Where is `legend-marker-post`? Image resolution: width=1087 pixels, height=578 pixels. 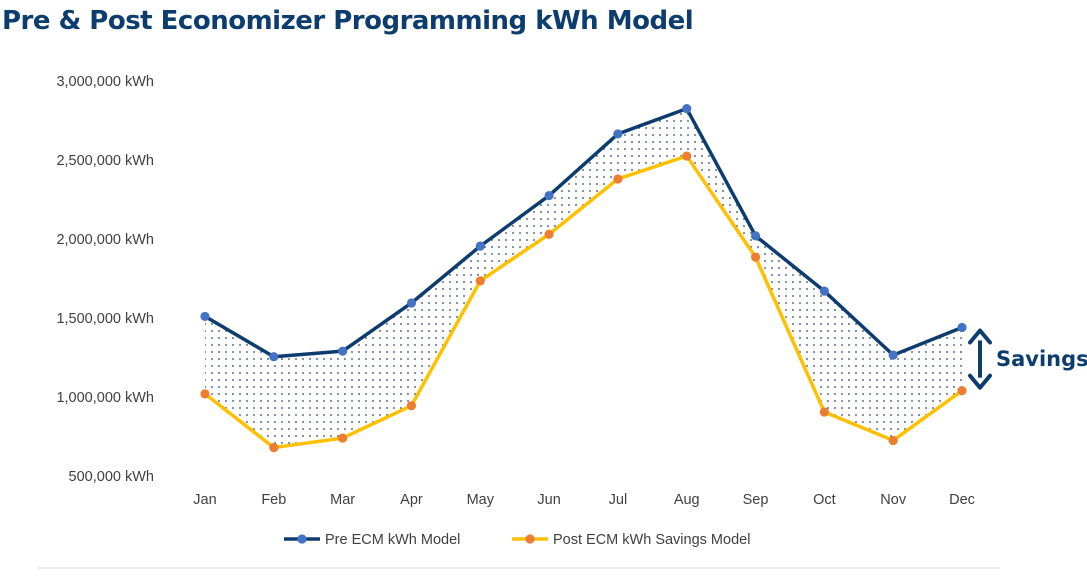
legend-marker-post is located at coordinates (530, 539).